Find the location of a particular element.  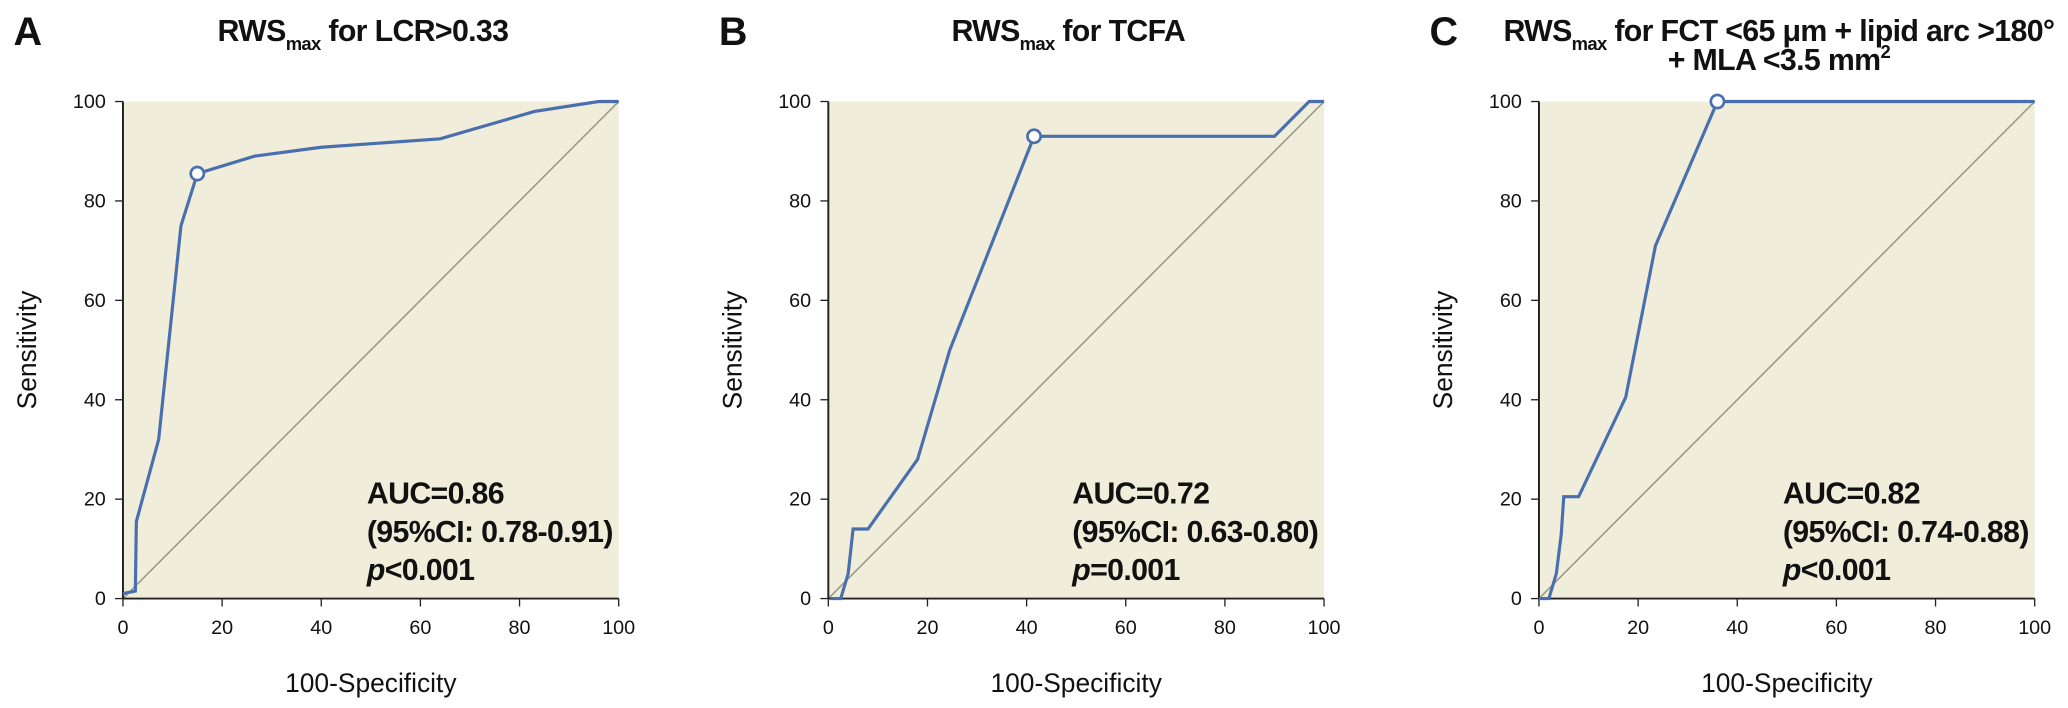

title-part: + MLA <3.5 mm is located at coordinates (1774, 60).